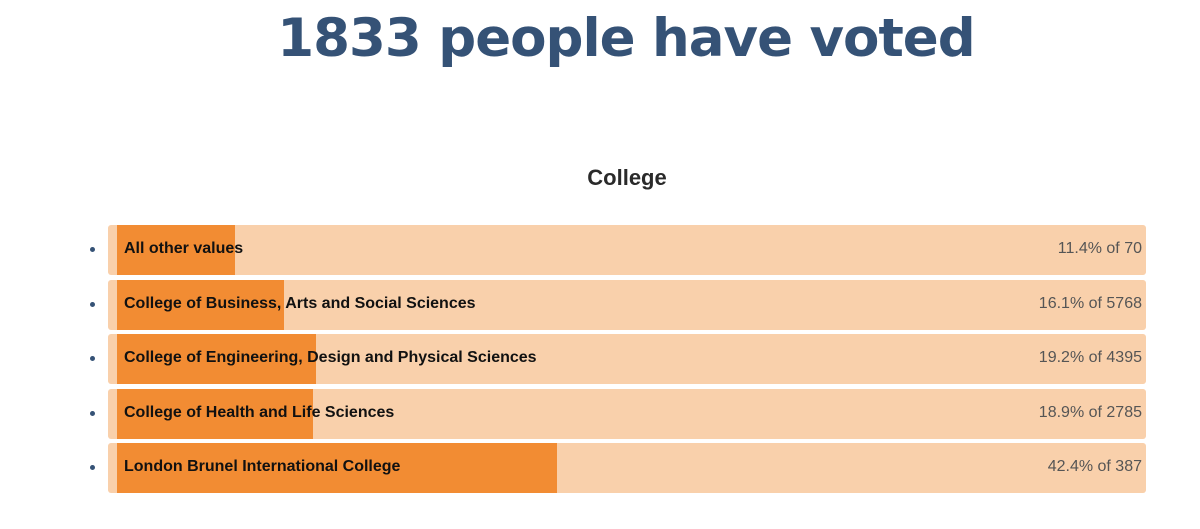  Describe the element at coordinates (184, 248) in the screenshot. I see `bar-label: All other values` at that location.